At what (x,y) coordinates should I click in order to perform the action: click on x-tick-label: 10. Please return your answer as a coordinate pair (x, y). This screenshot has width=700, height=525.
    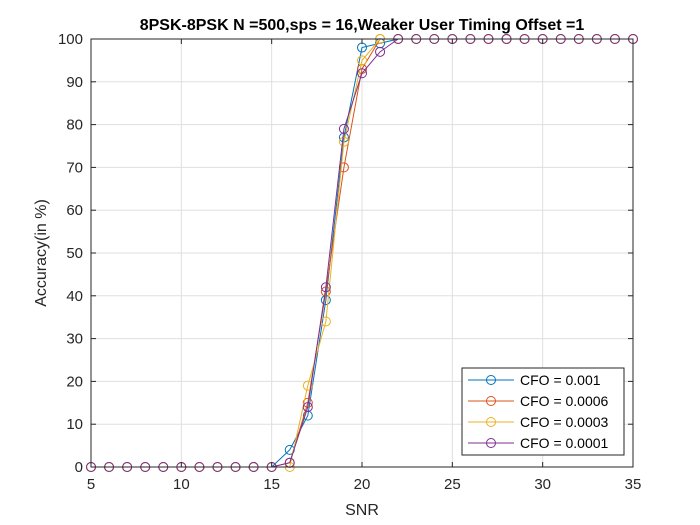
    Looking at the image, I should click on (181, 484).